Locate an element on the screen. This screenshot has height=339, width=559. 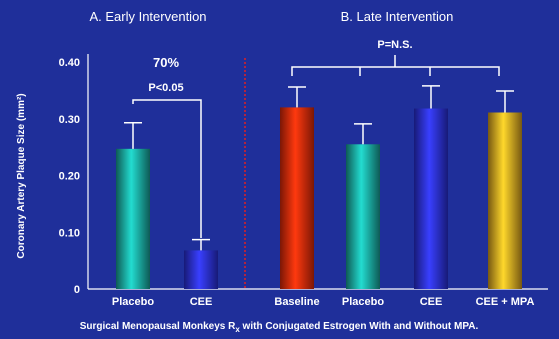
x-category-label: Baseline is located at coordinates (296, 302).